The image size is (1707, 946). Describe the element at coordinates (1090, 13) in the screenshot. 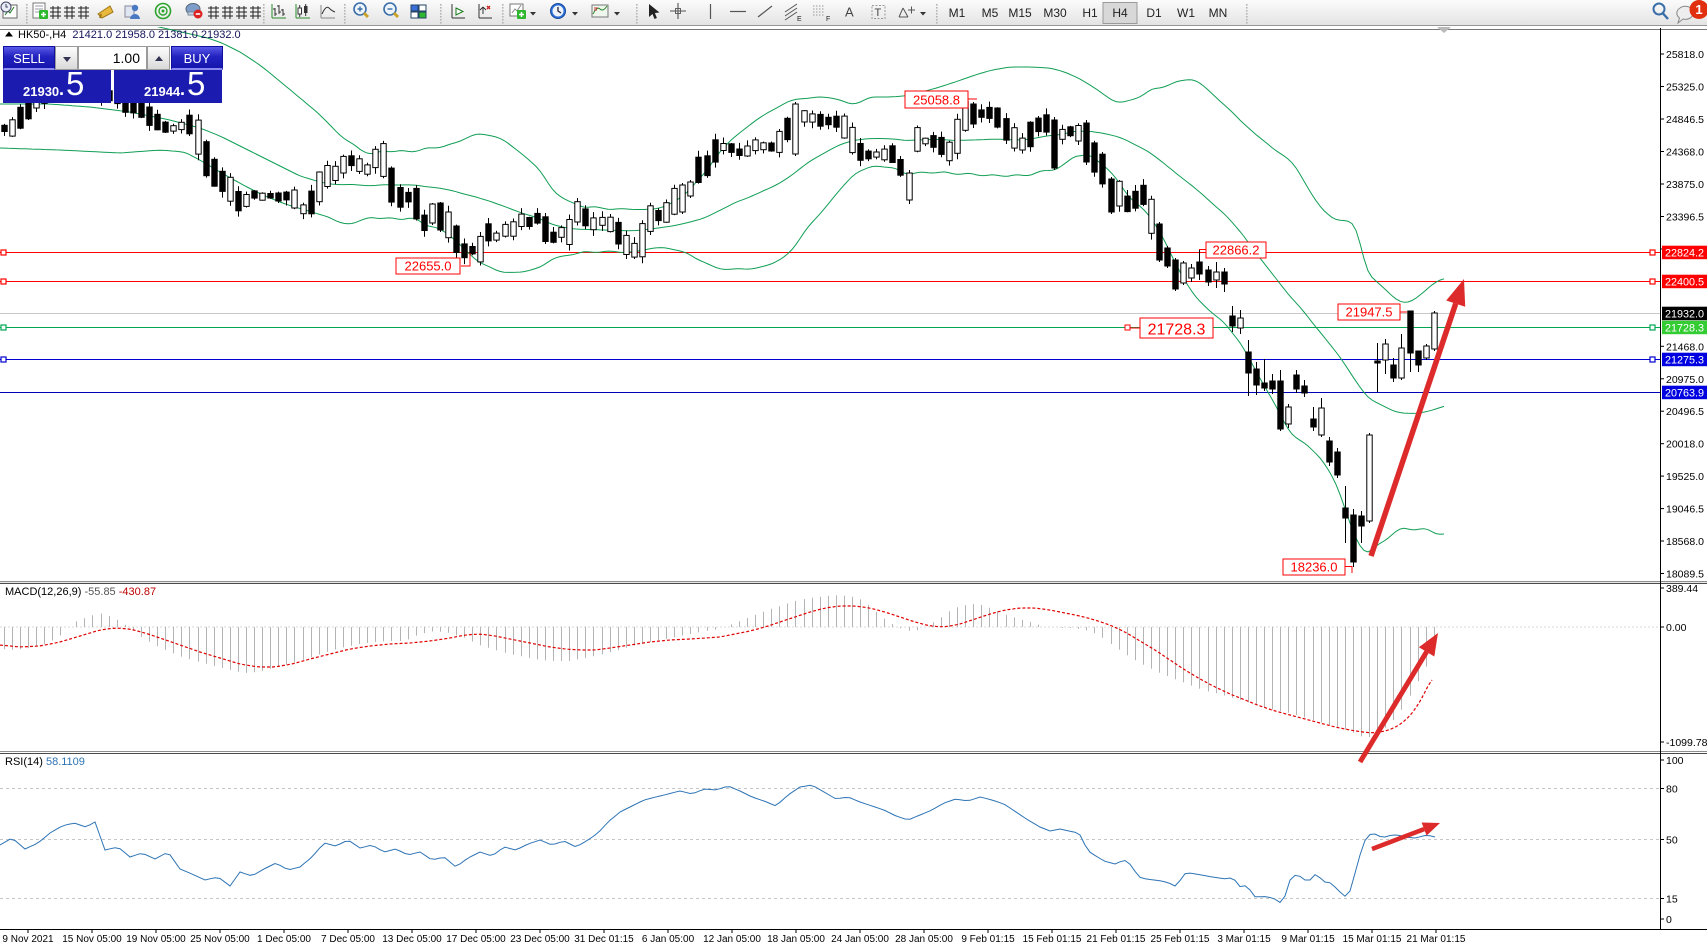

I see `svg-text: H1` at that location.